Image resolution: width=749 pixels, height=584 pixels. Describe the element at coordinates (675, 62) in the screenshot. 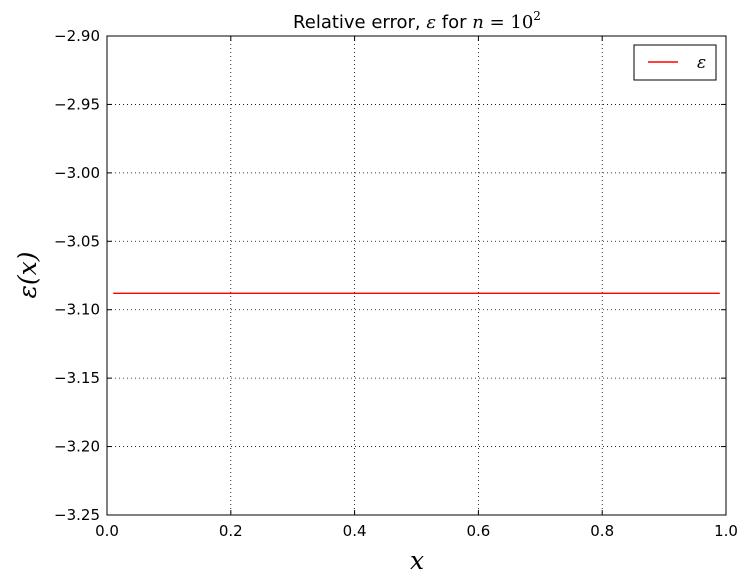

I see `legend: ε` at that location.